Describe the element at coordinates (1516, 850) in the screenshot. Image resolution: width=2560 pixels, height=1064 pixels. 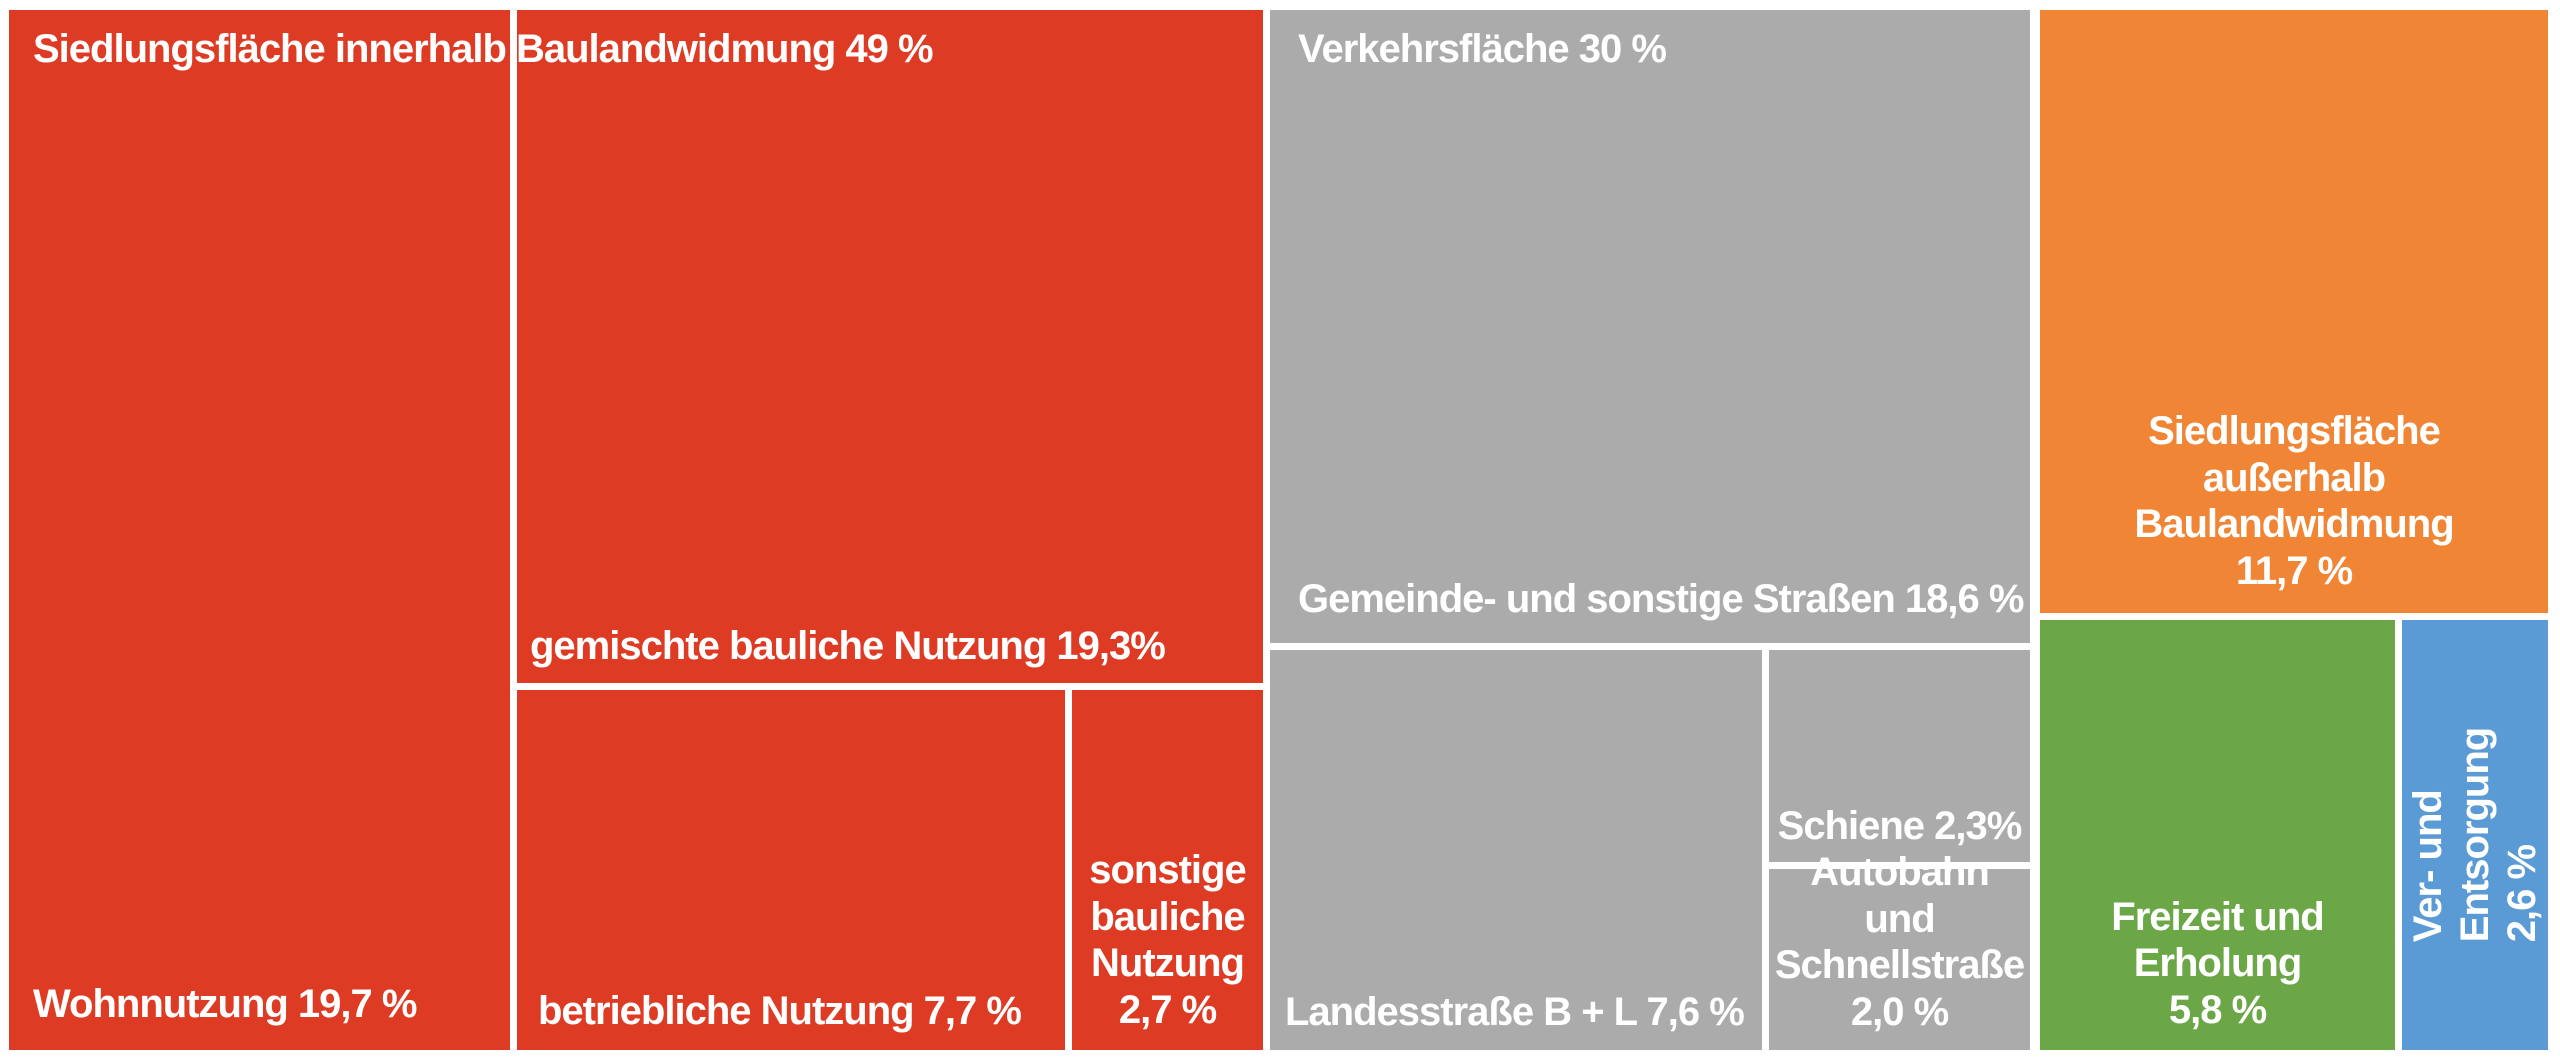
I see `tile-landesstrasse: Landesstraße B + L 7,6 %` at that location.